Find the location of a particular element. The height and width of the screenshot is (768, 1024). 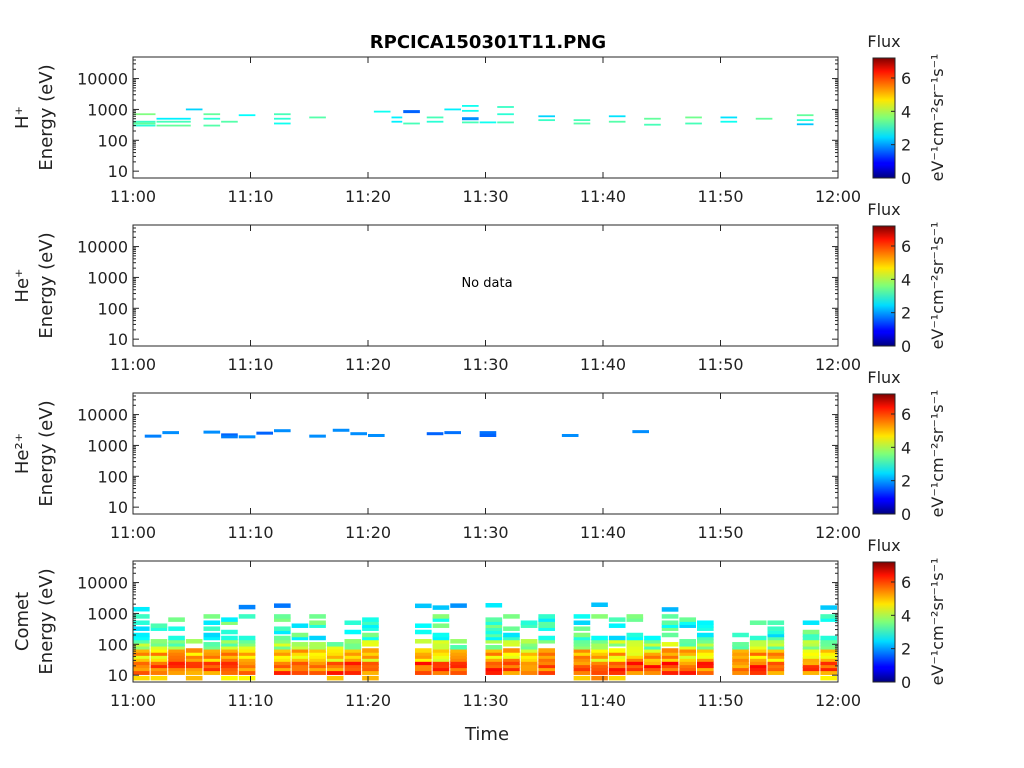

x-tick-label: 11:40 is located at coordinates (603, 196).